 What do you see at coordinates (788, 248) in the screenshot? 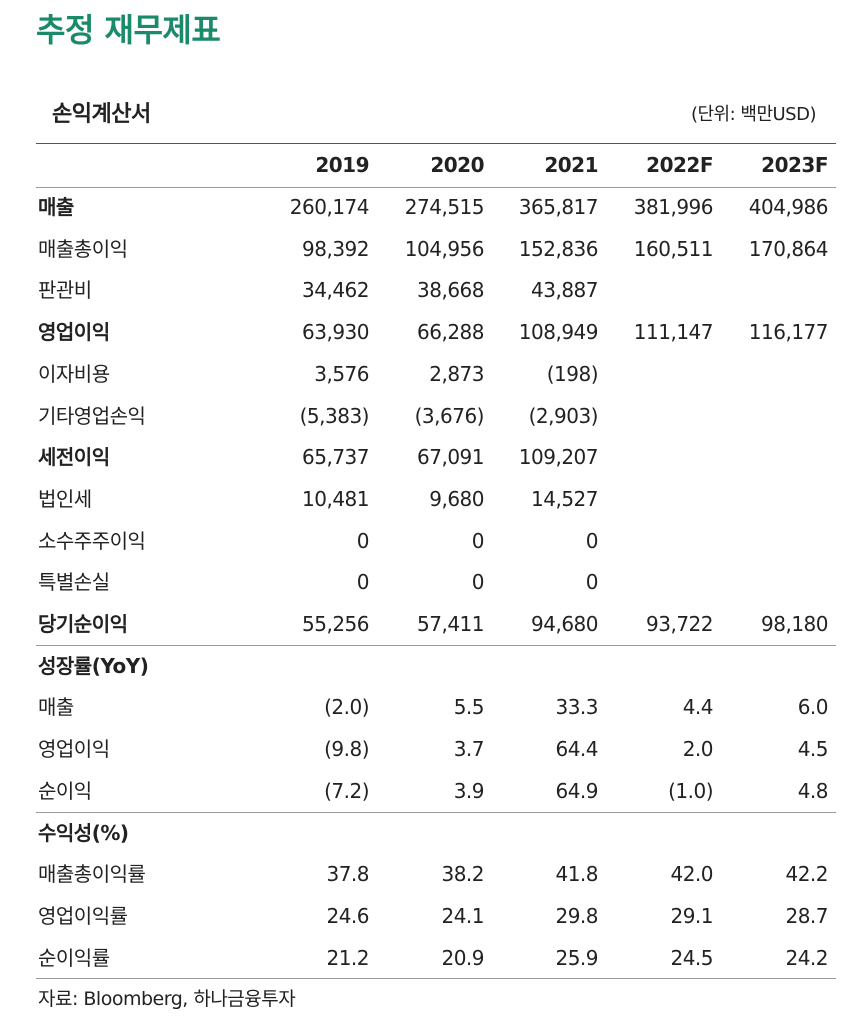
I see `cell: 170,864` at bounding box center [788, 248].